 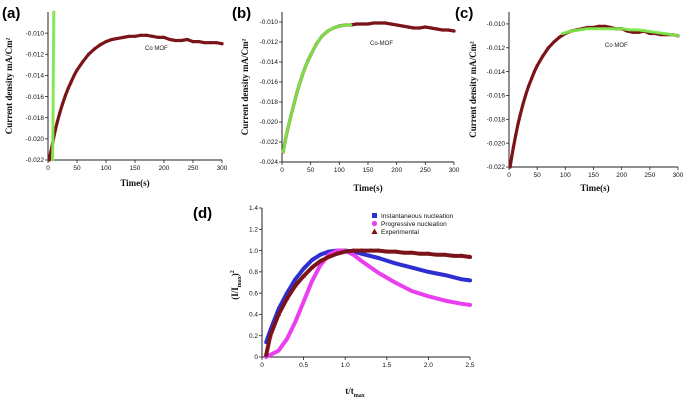 What do you see at coordinates (11, 13) in the screenshot?
I see `panel-letter: (a)` at bounding box center [11, 13].